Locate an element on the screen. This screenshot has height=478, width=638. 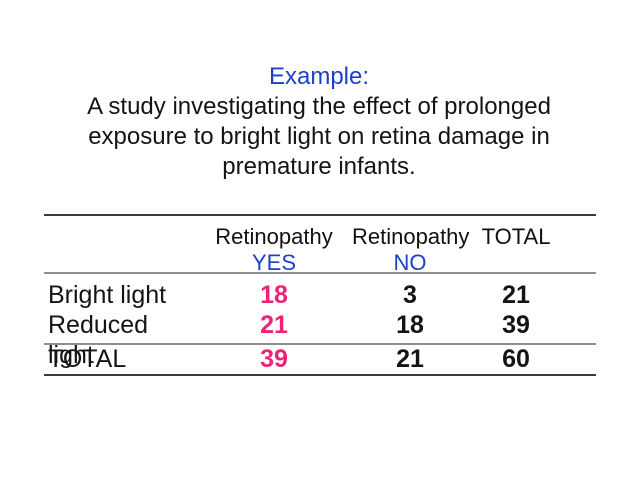
col-header-retinopathy-no-line1: Retinopathy is located at coordinates (411, 236).